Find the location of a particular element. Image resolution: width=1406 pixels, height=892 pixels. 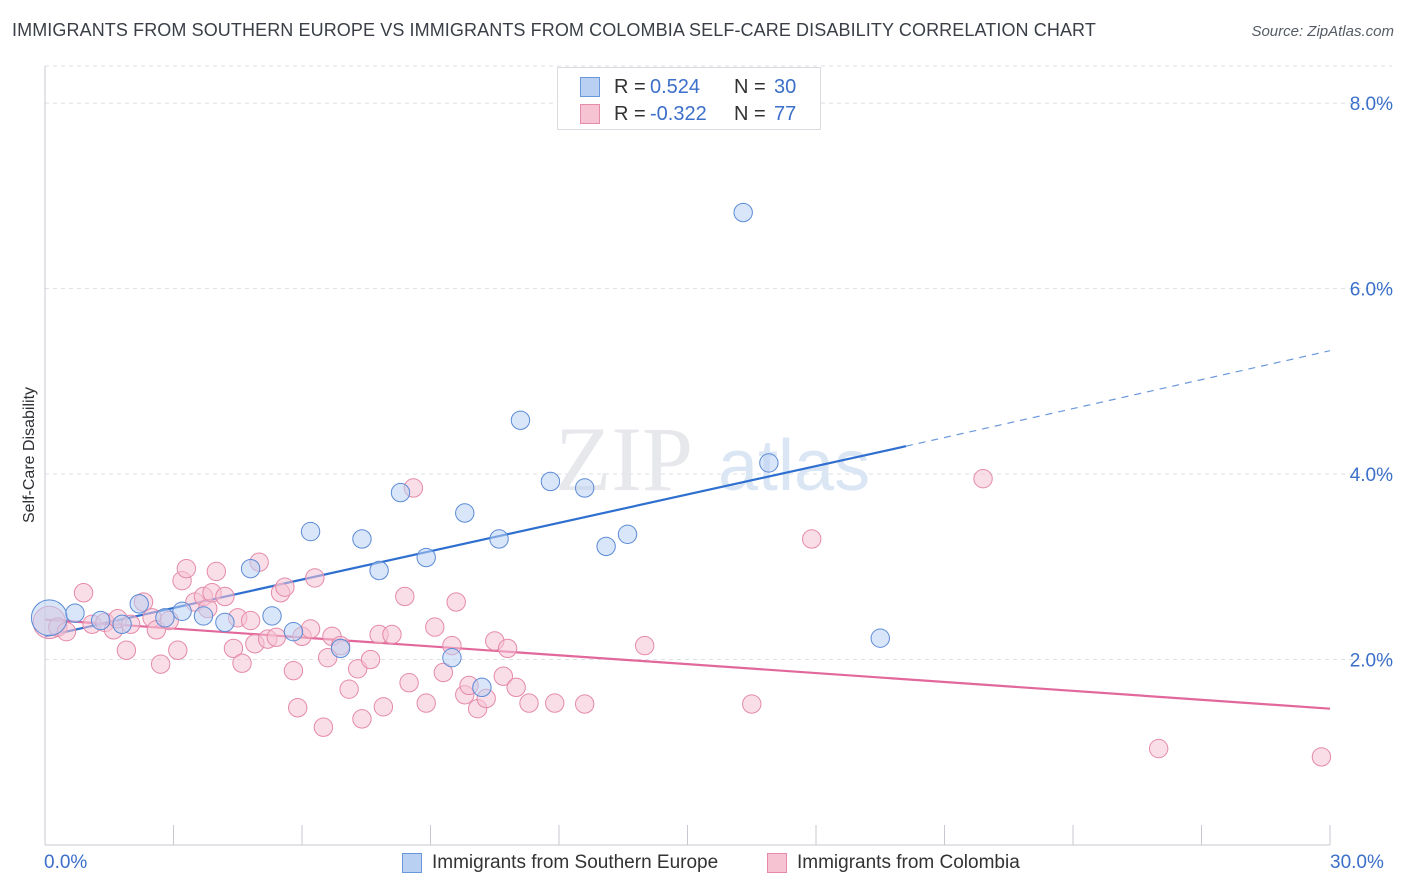

legend-row-colombia: R = -0.322 N = 77 is located at coordinates (688, 114).